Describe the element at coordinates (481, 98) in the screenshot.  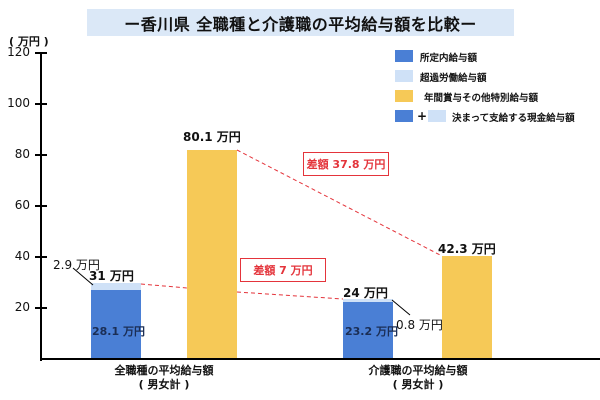
I see `legend-label-bonus: 年間賞与その他特別給与額` at that location.